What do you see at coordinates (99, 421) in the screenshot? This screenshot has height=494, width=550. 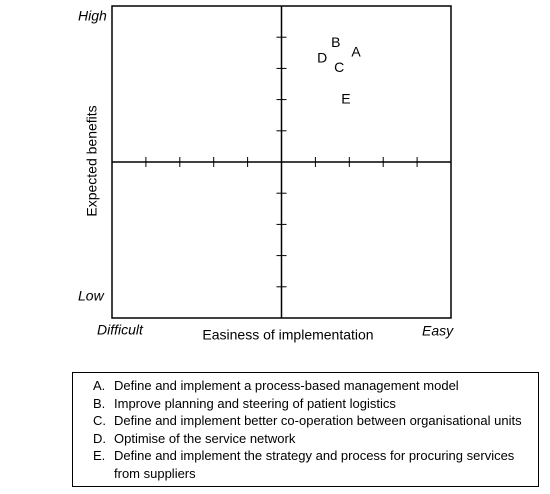 I see `legend-marker: C.` at bounding box center [99, 421].